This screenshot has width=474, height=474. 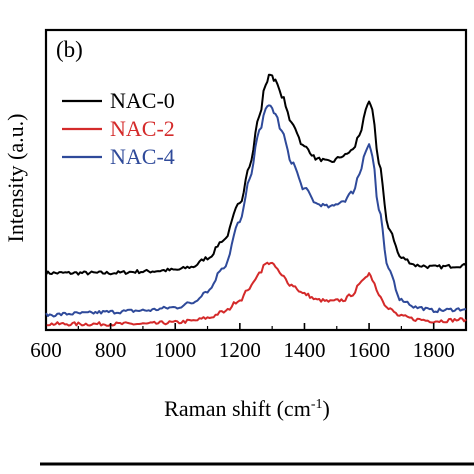 I want to click on x-tick-label-600: 600, so click(x=46, y=350).